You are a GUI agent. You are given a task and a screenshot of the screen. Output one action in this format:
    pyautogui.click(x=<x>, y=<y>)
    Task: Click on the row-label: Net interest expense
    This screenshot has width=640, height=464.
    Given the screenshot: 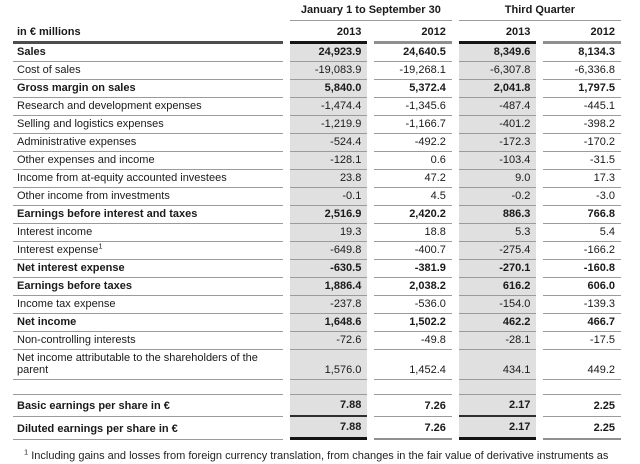 What is the action you would take?
    pyautogui.click(x=148, y=269)
    